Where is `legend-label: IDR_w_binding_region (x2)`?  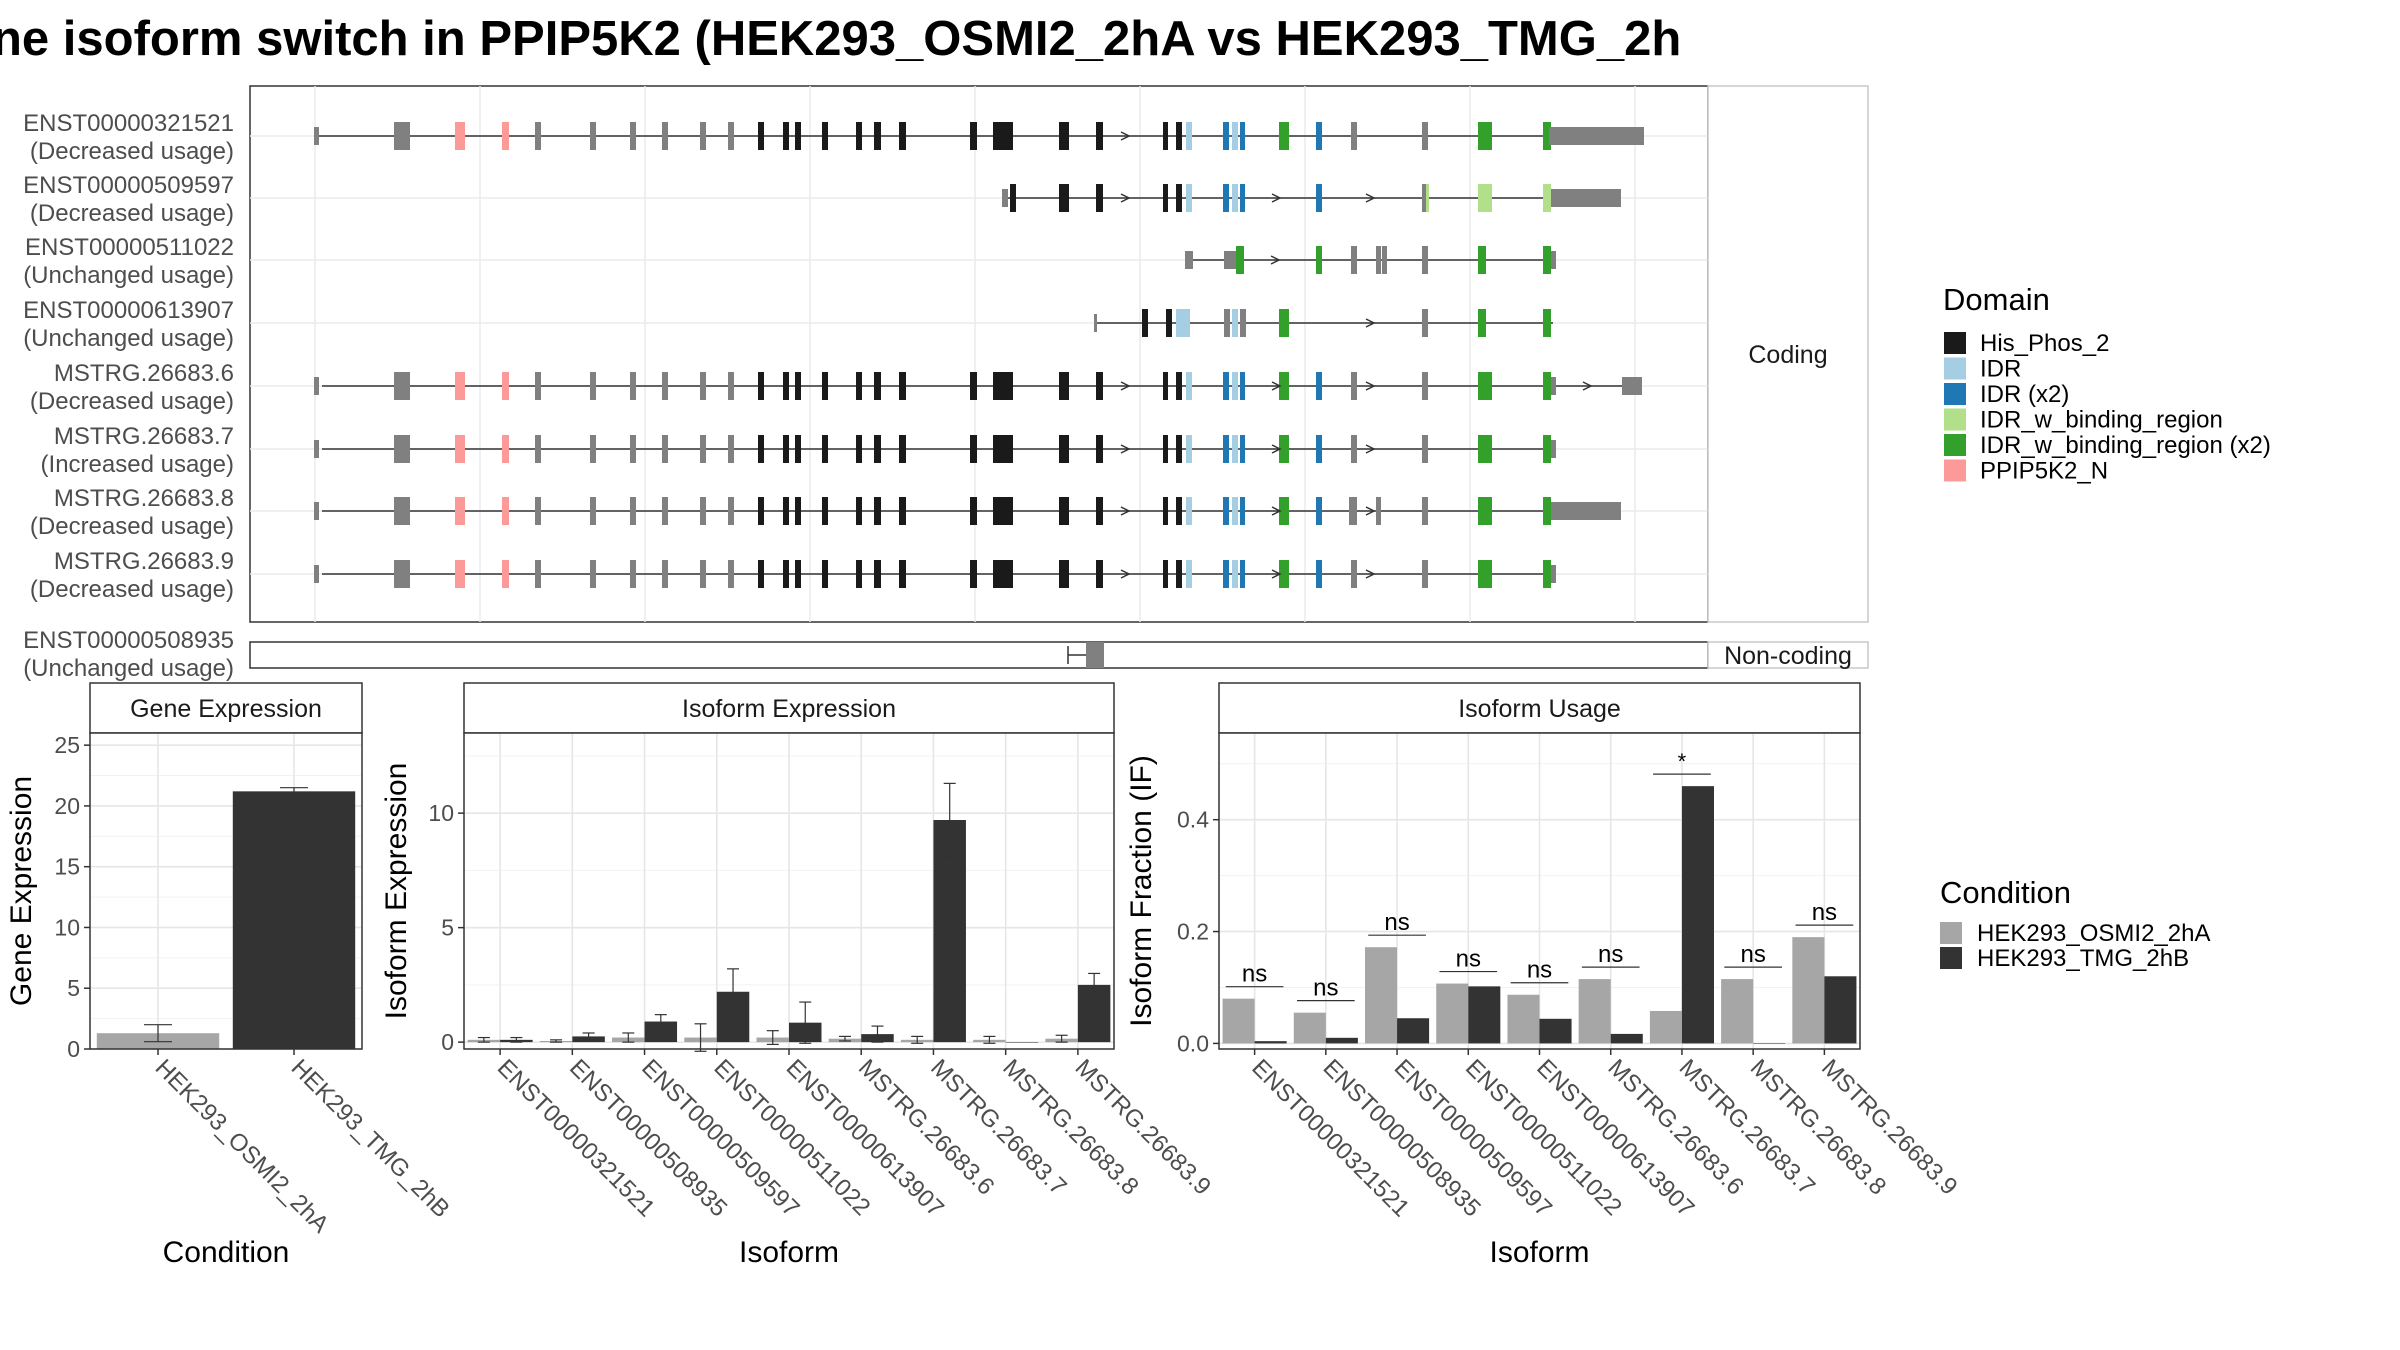 legend-label: IDR_w_binding_region (x2) is located at coordinates (2125, 445).